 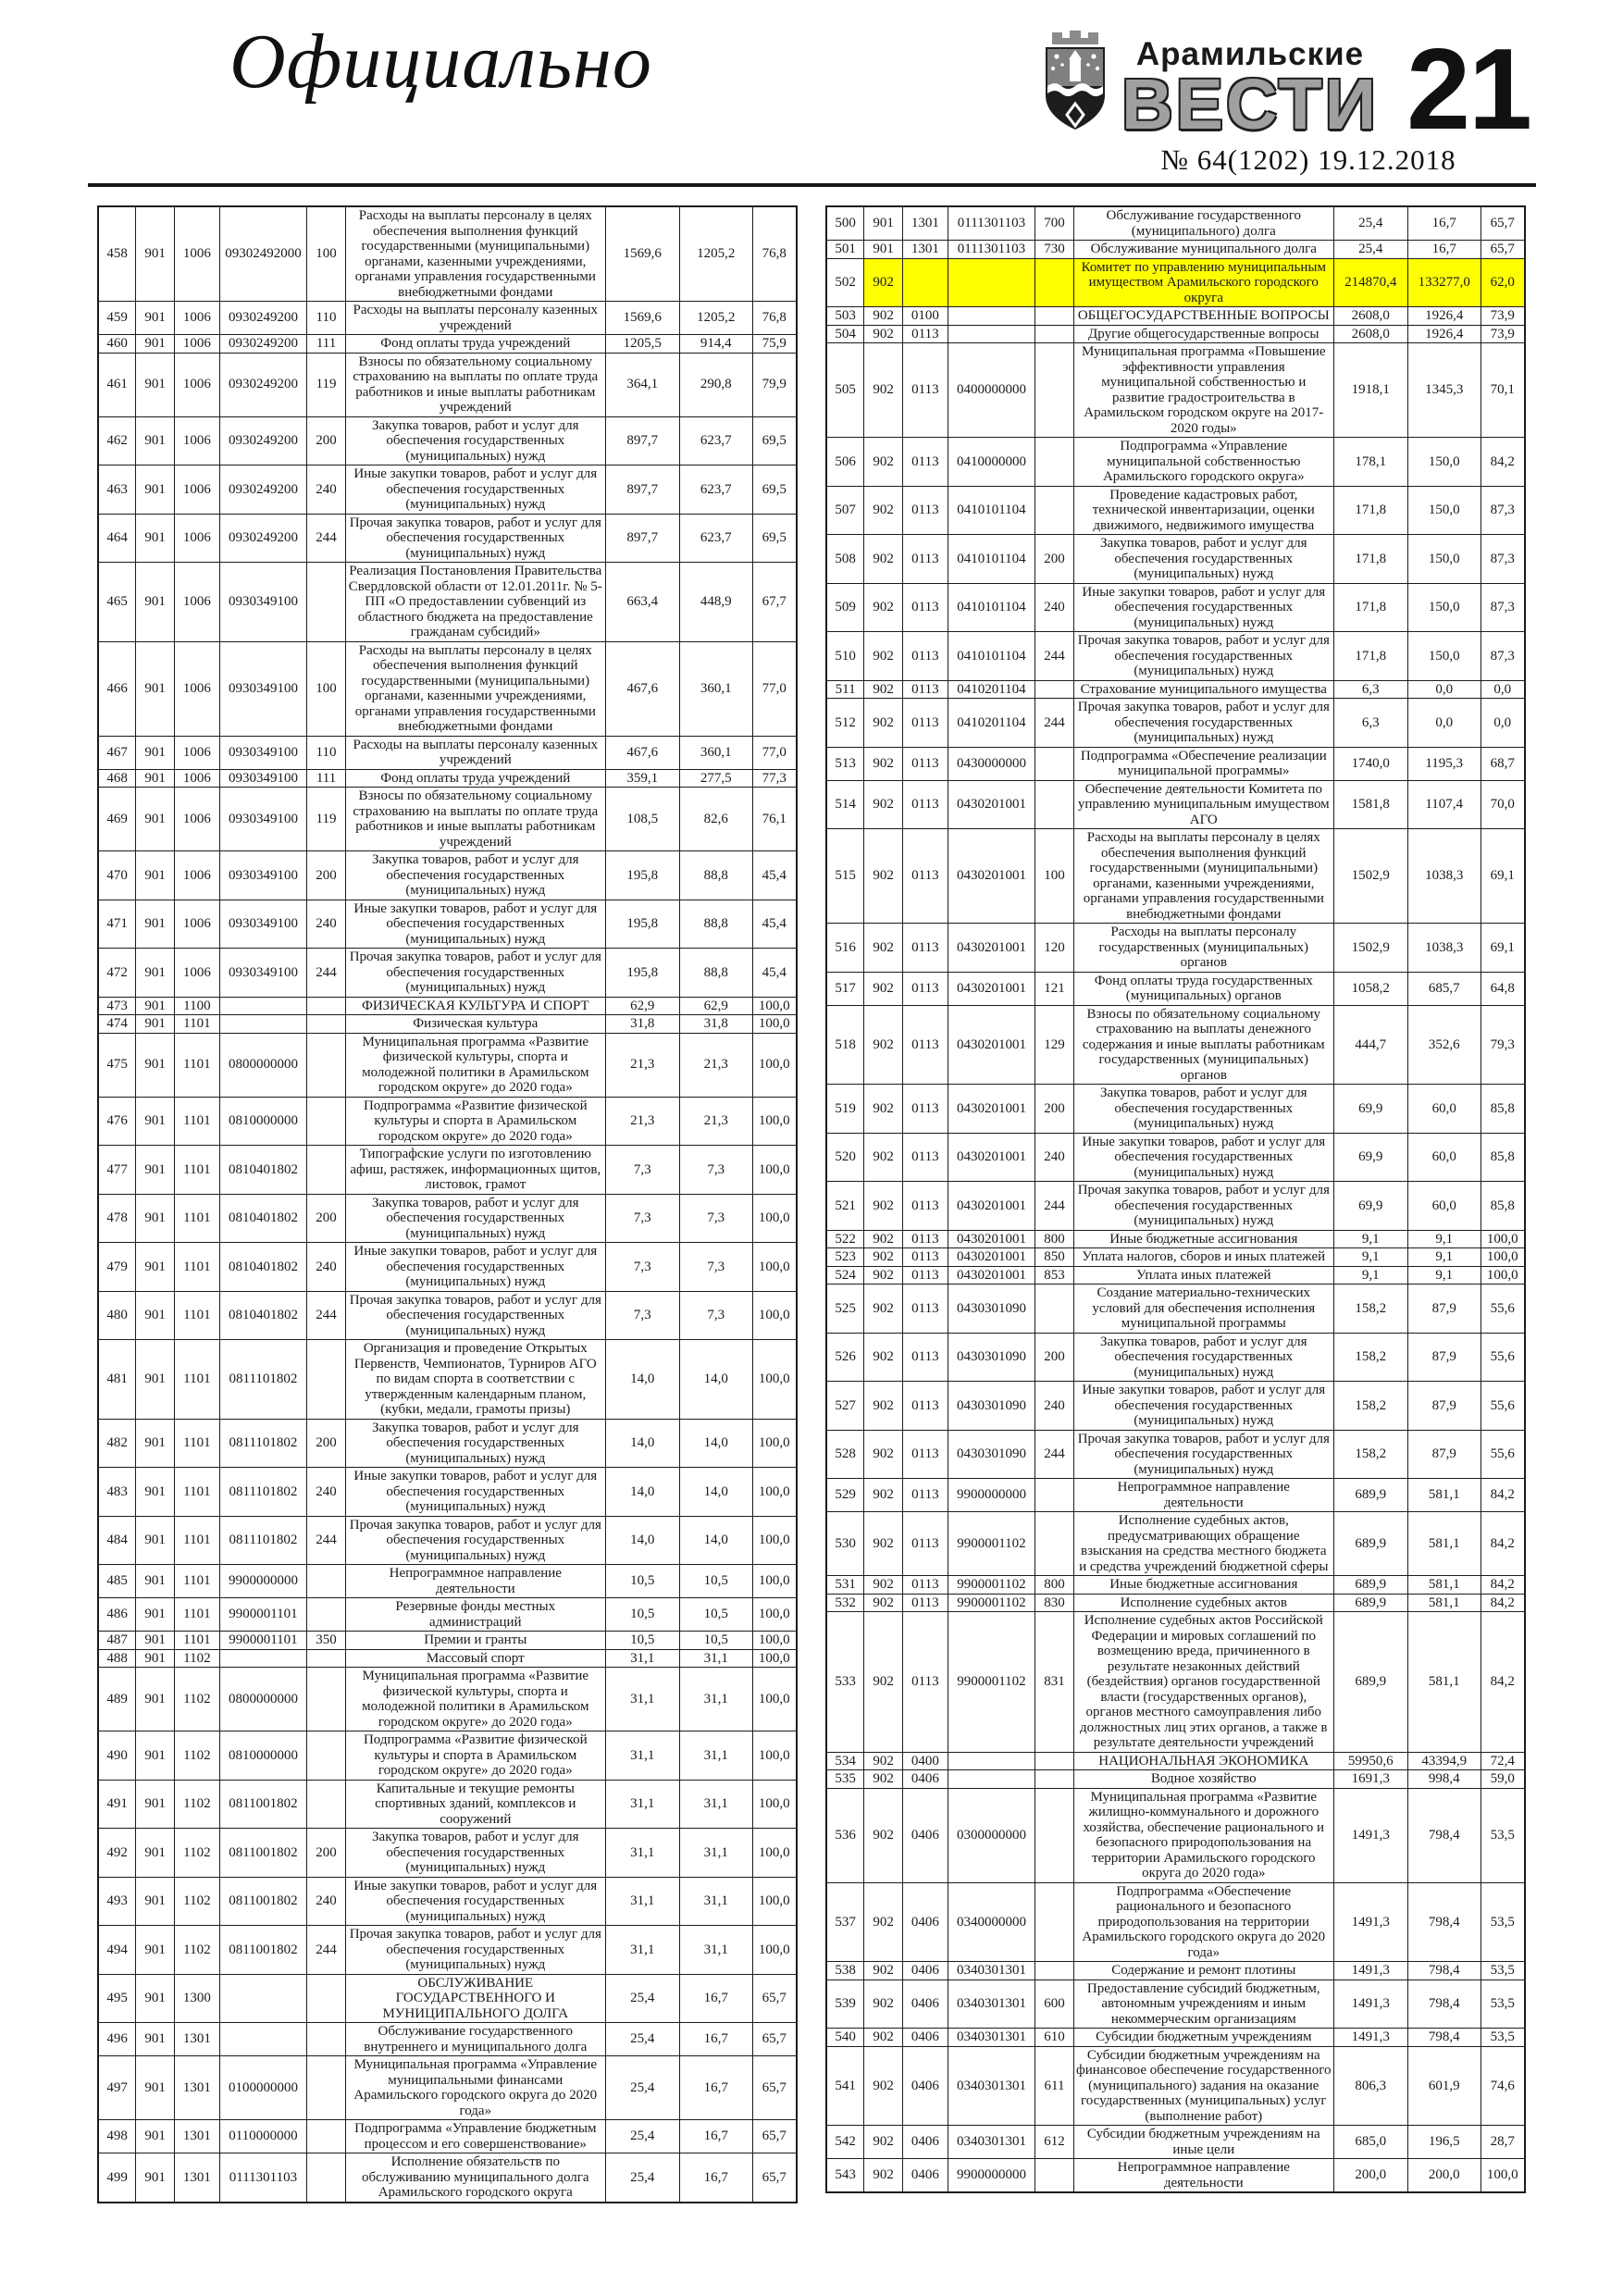 What do you see at coordinates (1370, 689) in the screenshot?
I see `planned-amount: 6,3` at bounding box center [1370, 689].